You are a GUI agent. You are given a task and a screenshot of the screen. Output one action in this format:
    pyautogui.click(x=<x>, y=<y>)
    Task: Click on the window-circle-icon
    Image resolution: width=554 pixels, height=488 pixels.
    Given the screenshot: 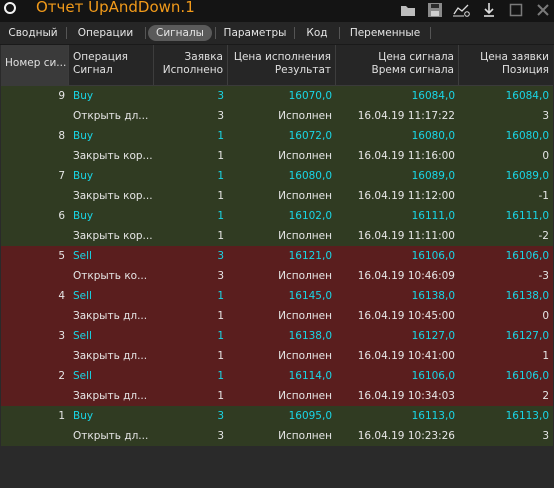 What is the action you would take?
    pyautogui.click(x=10, y=8)
    